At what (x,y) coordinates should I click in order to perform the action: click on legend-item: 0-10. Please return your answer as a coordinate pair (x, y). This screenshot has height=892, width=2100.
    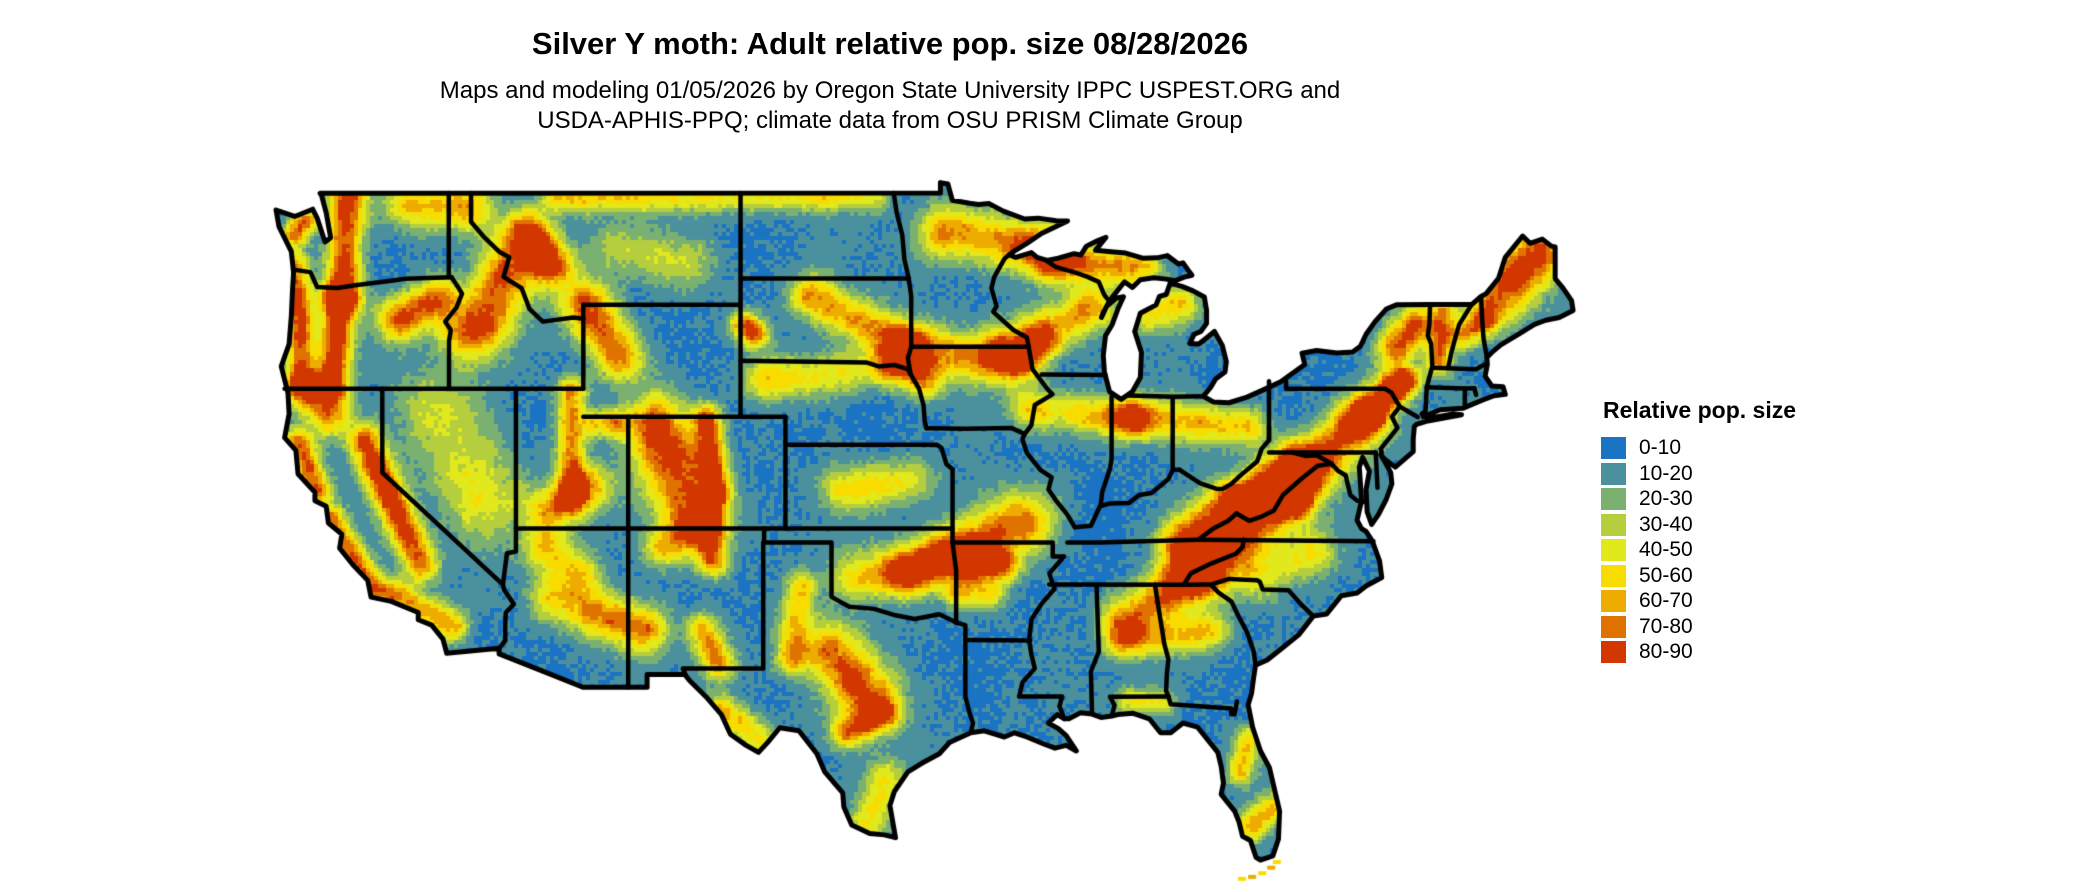
    Looking at the image, I should click on (1698, 448).